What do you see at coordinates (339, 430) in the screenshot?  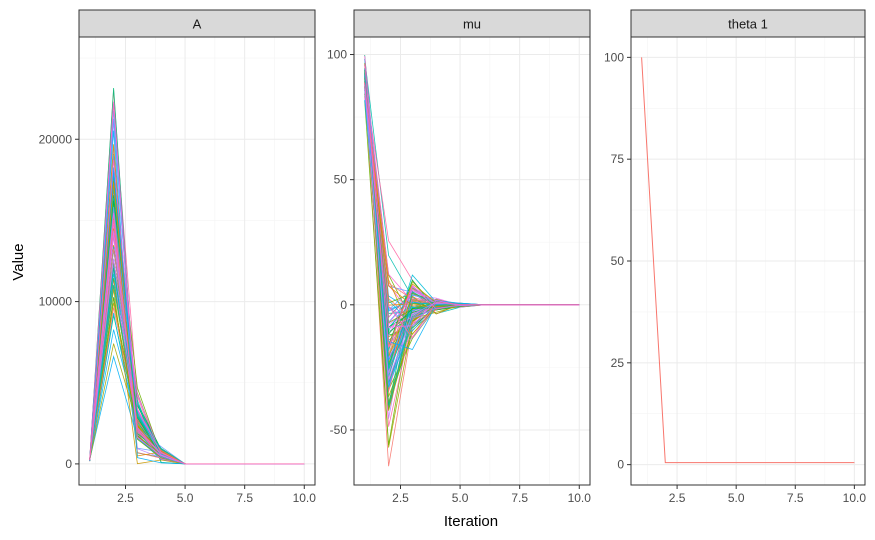 I see `y-tick-label: -50` at bounding box center [339, 430].